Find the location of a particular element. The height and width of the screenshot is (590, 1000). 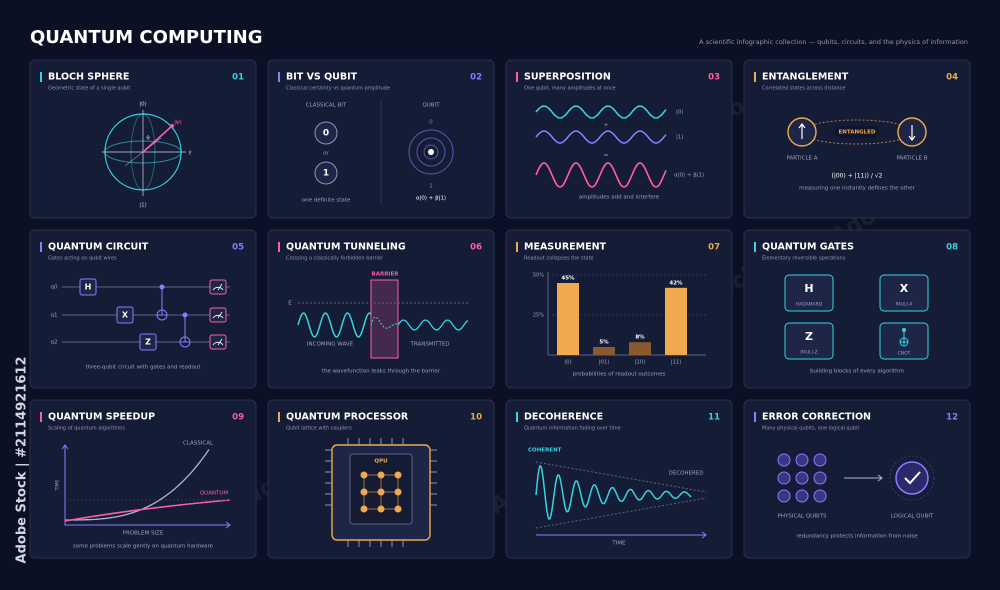

meter-arc is located at coordinates (218, 342).